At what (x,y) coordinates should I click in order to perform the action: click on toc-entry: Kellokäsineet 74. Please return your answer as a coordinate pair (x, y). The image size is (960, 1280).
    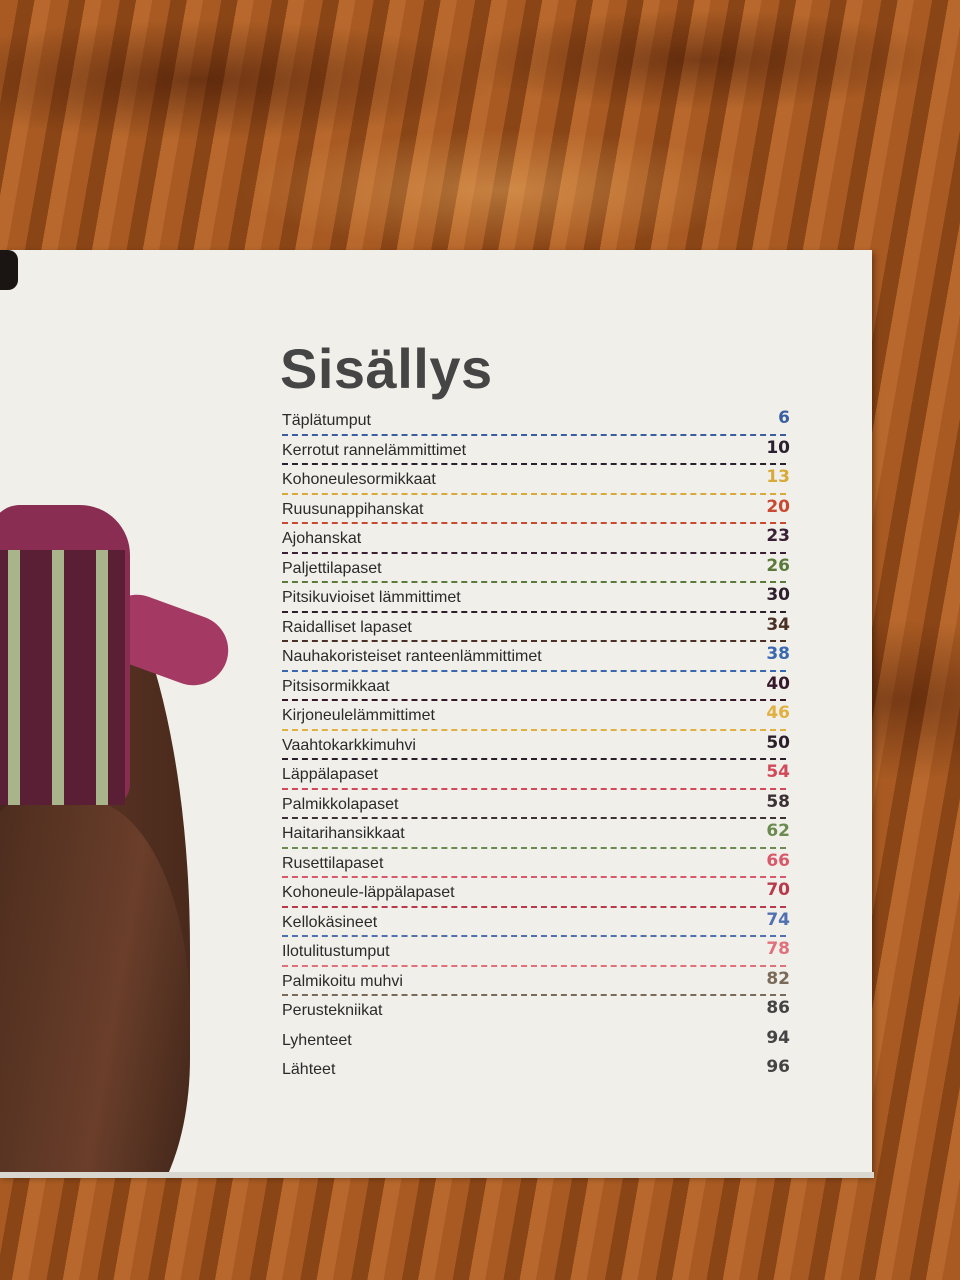
    Looking at the image, I should click on (536, 922).